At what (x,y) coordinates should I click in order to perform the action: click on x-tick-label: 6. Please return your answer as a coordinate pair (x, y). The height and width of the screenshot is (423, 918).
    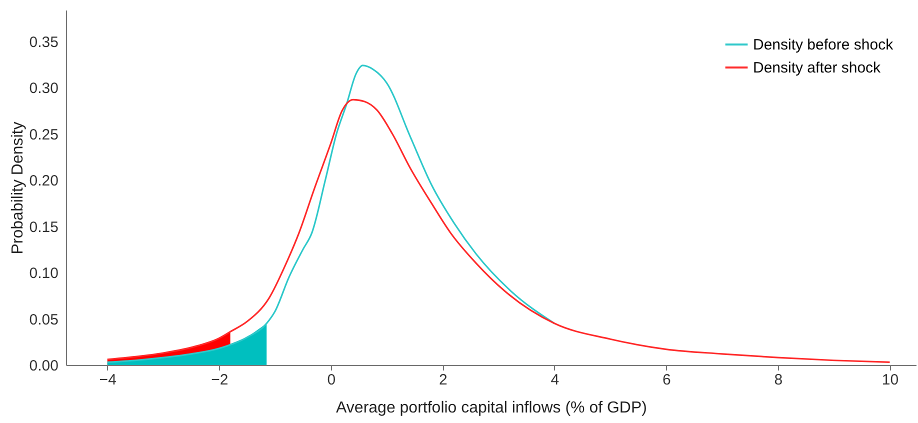
    Looking at the image, I should click on (666, 380).